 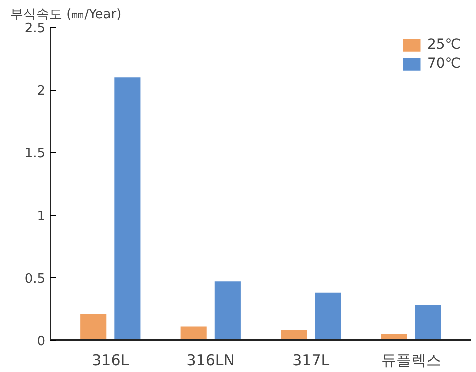 I want to click on y-tick-label: 0.5, so click(x=35, y=279).